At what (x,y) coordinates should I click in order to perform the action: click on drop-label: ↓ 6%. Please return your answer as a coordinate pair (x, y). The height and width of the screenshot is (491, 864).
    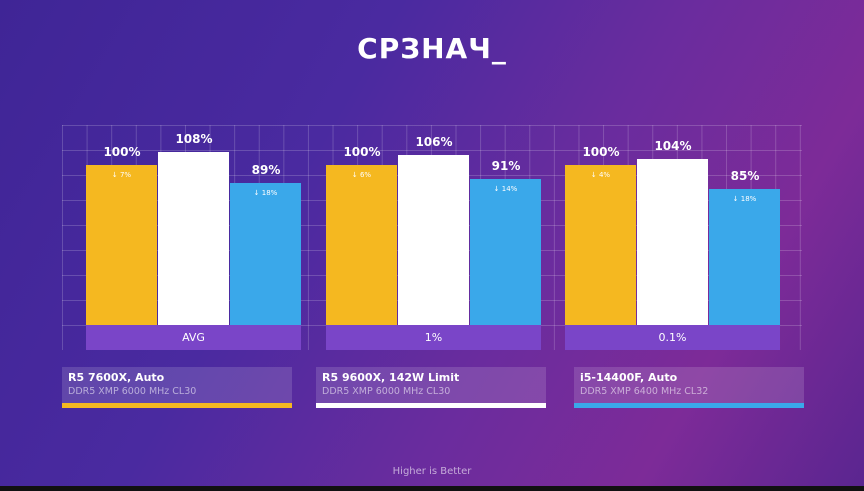
    Looking at the image, I should click on (361, 175).